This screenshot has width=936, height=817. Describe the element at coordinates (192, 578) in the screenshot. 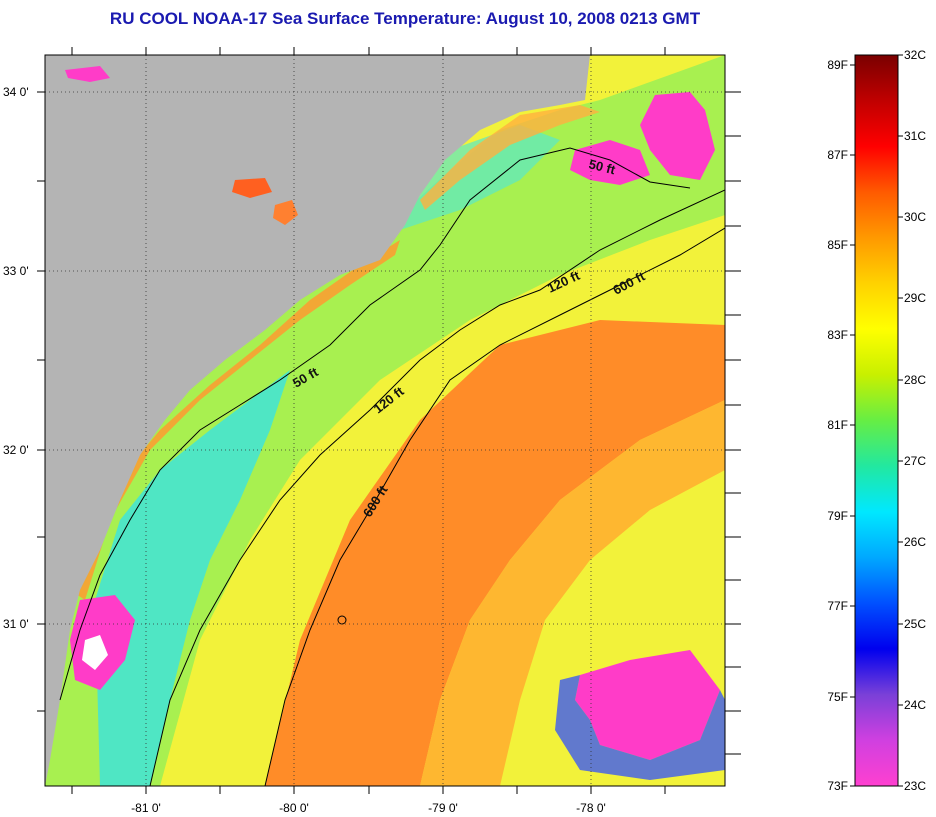

I see `nearshore-cyan-water` at that location.